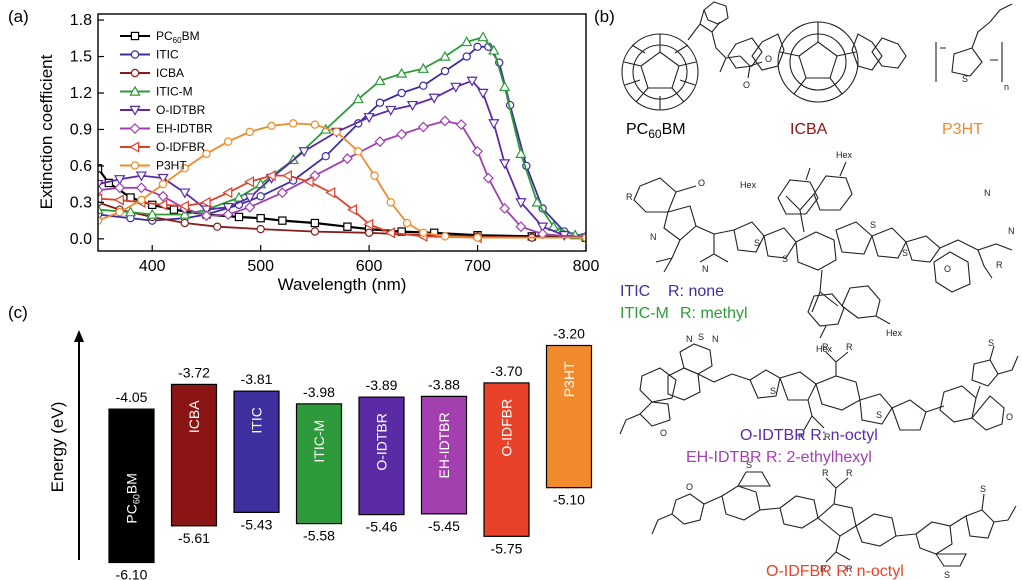  What do you see at coordinates (444, 455) in the screenshot?
I see `energy-bar-eh-idtbr` at bounding box center [444, 455].